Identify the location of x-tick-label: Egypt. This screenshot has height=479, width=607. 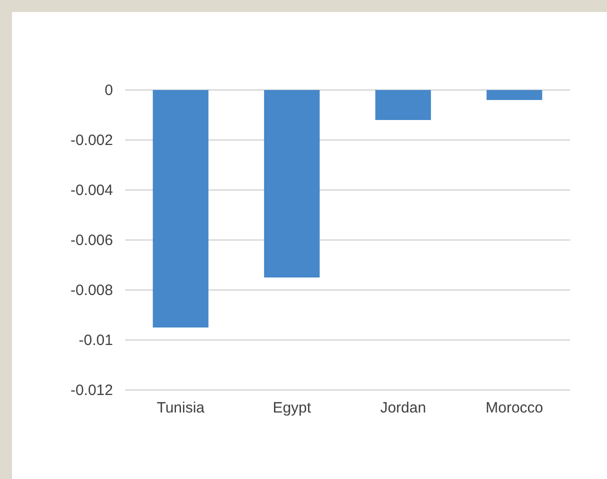
(292, 408).